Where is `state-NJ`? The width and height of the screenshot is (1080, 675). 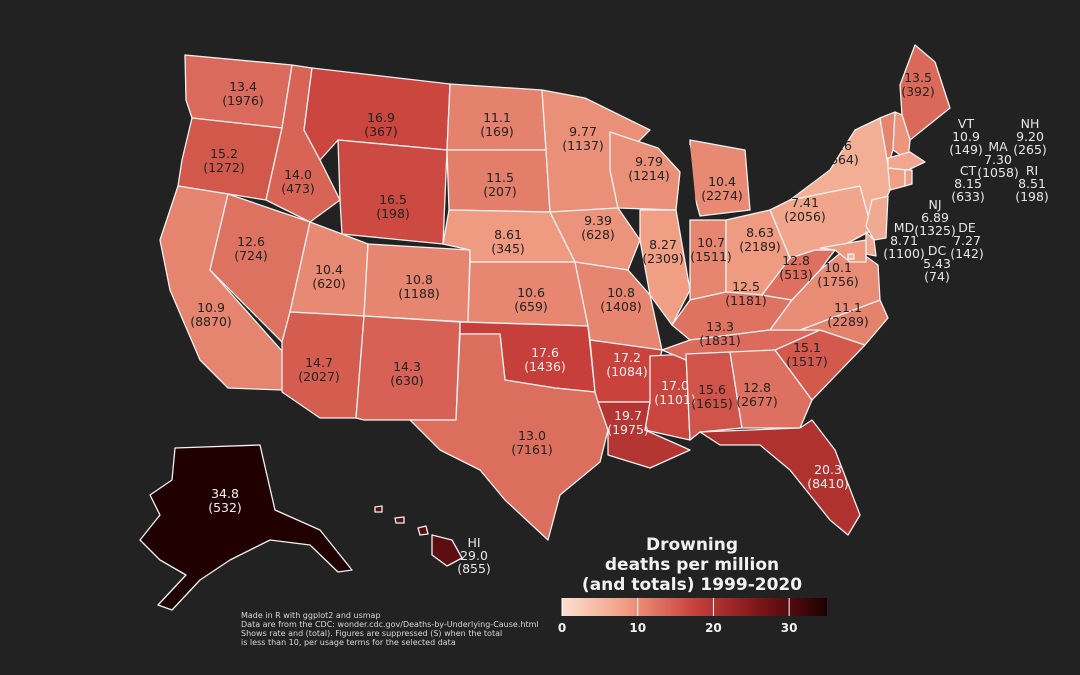
state-NJ is located at coordinates (877, 218).